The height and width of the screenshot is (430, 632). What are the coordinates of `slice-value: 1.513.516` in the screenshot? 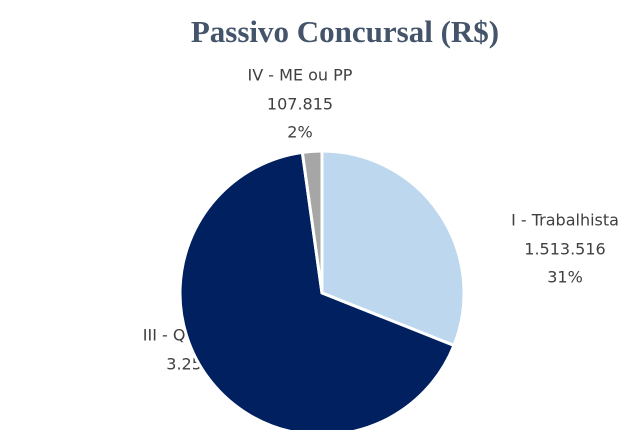 It's located at (564, 249).